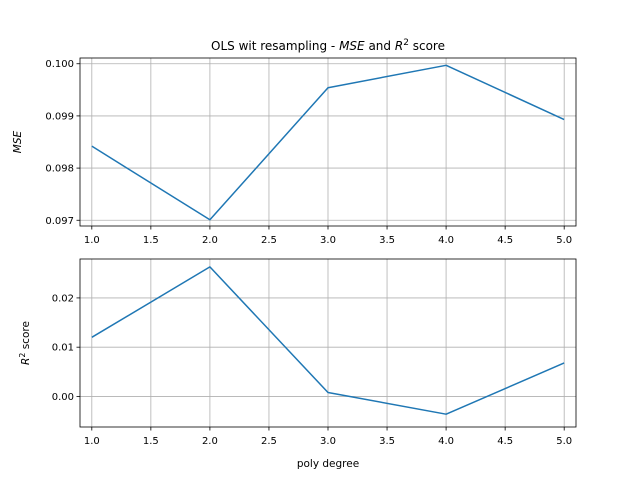 The width and height of the screenshot is (640, 480). Describe the element at coordinates (328, 464) in the screenshot. I see `x-axis-label: poly degree` at that location.